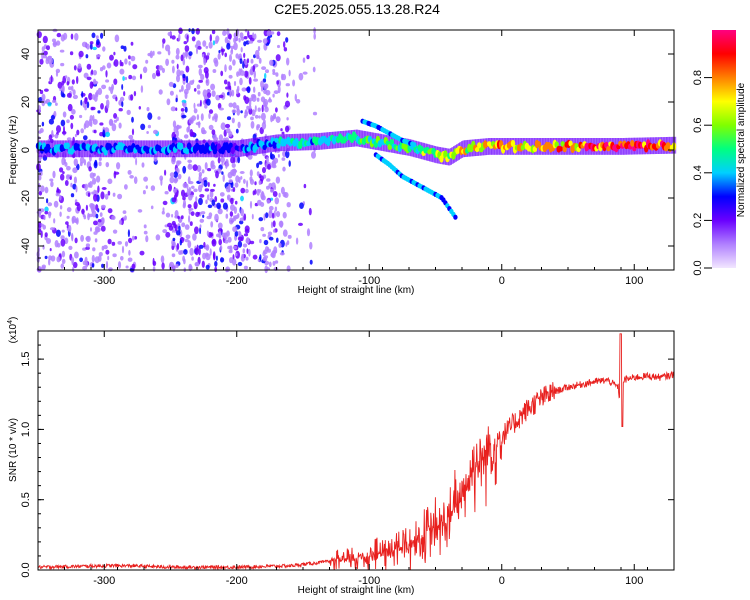  What do you see at coordinates (698, 267) in the screenshot?
I see `colorbar-tick-label: 0.0` at bounding box center [698, 267].